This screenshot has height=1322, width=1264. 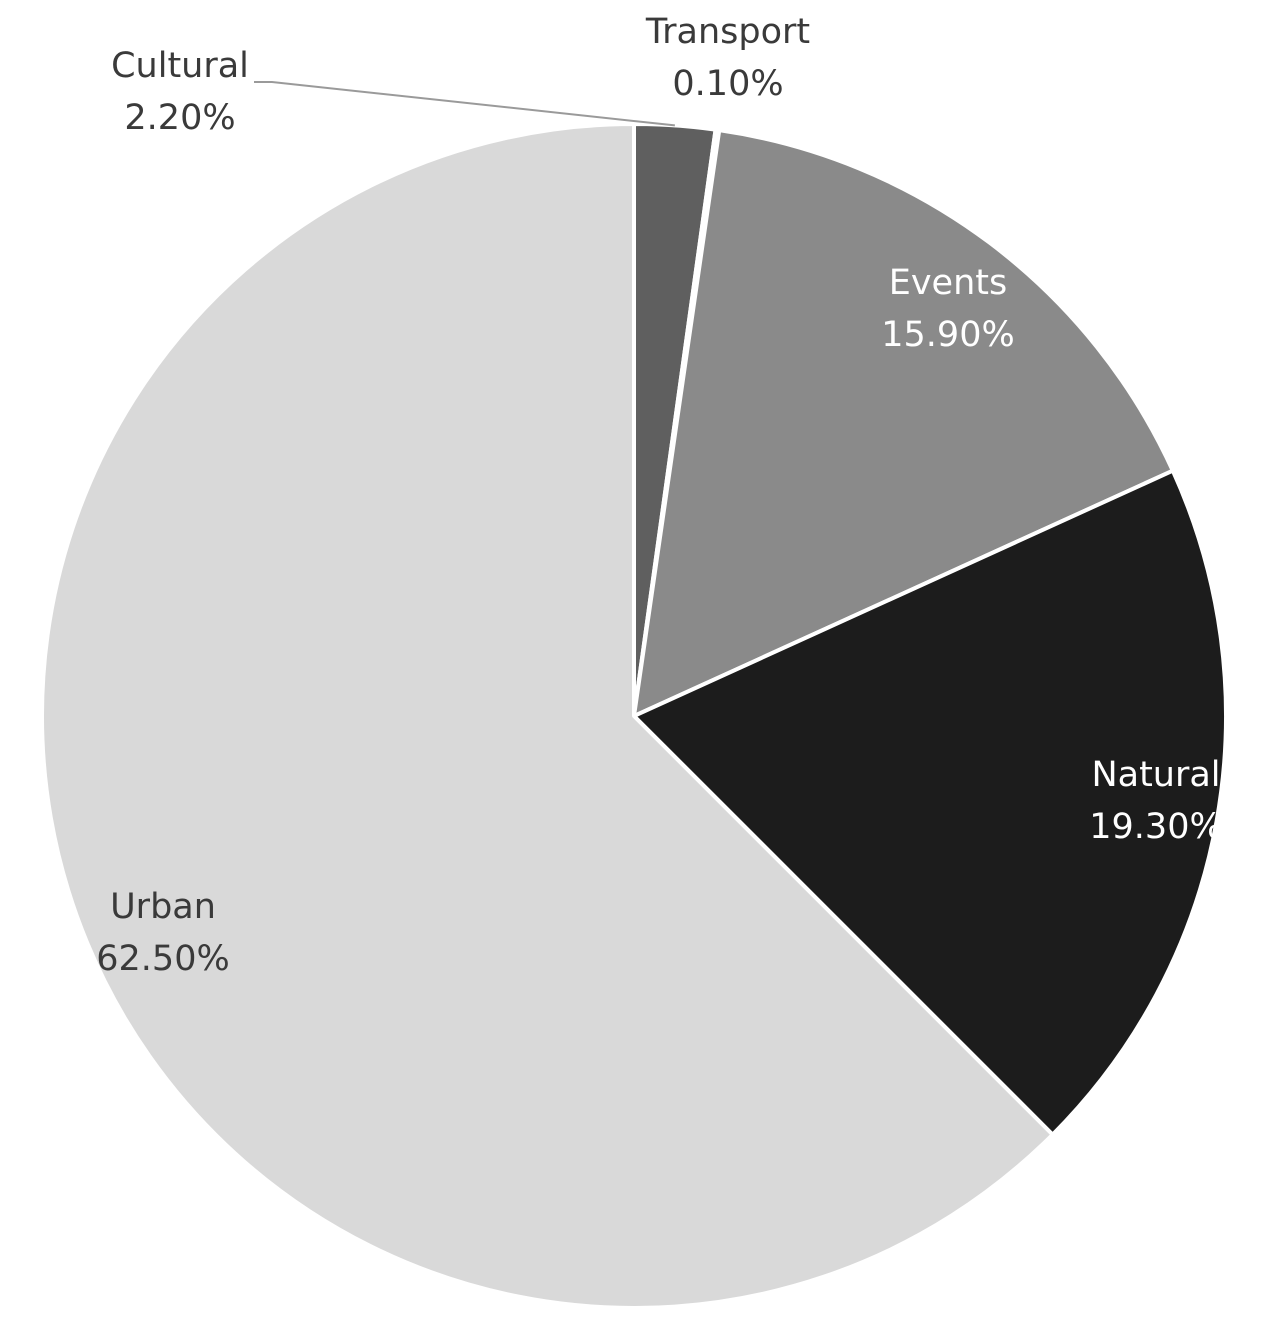 I want to click on slice-label-events: Events, so click(x=948, y=283).